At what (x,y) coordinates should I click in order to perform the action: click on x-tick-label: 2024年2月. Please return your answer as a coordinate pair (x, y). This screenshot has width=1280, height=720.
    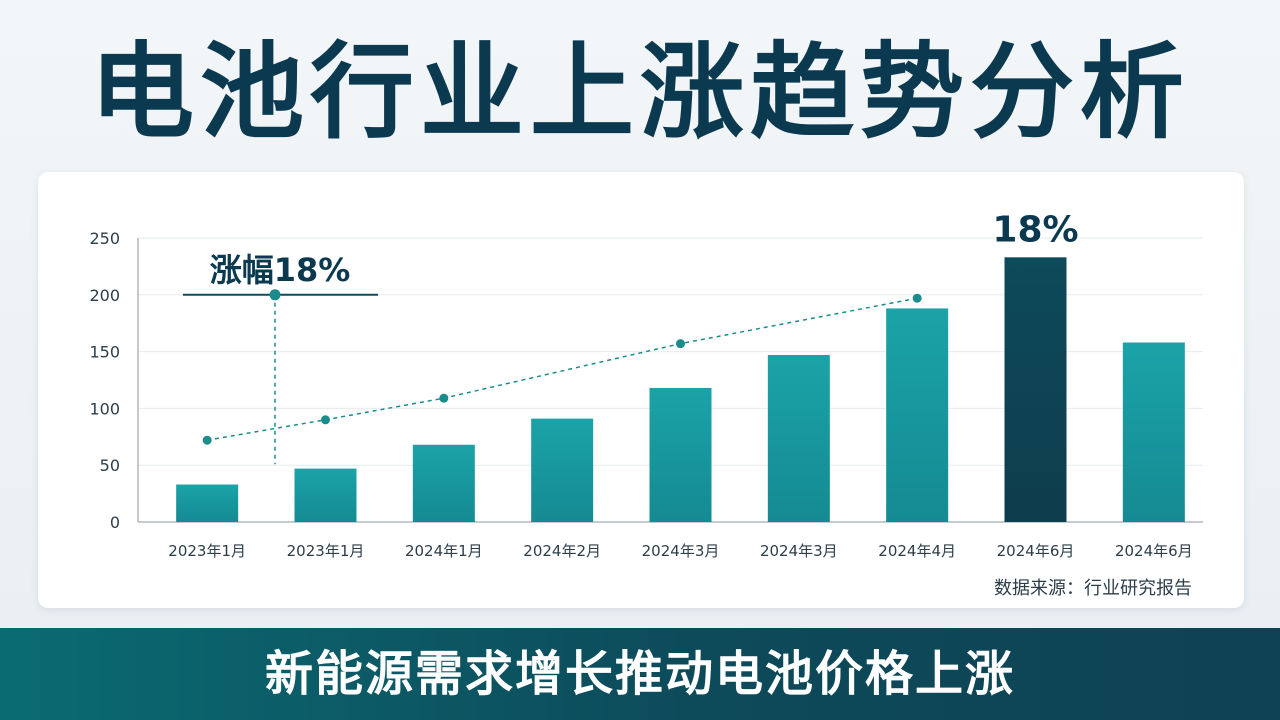
    Looking at the image, I should click on (562, 551).